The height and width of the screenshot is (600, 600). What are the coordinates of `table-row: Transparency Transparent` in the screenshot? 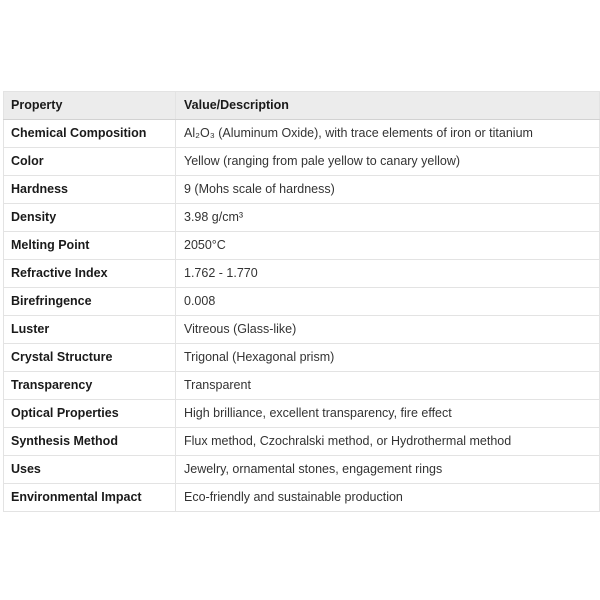 It's located at (301, 385).